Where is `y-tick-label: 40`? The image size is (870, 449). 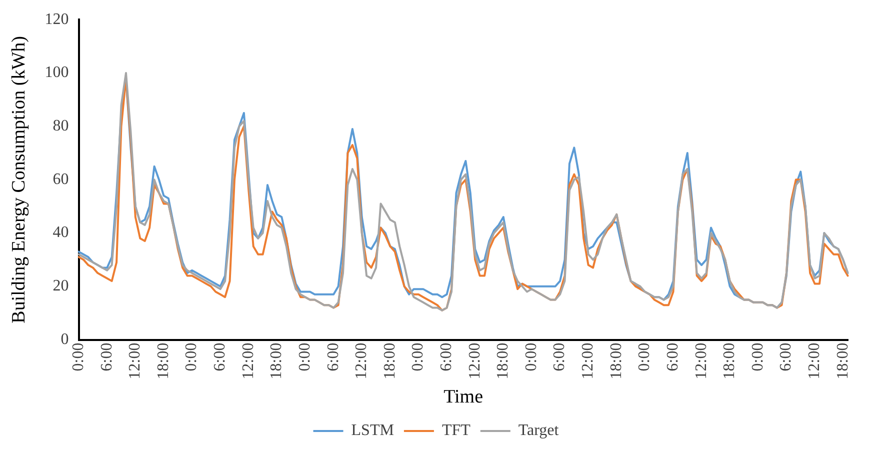
y-tick-label: 40 is located at coordinates (60, 233).